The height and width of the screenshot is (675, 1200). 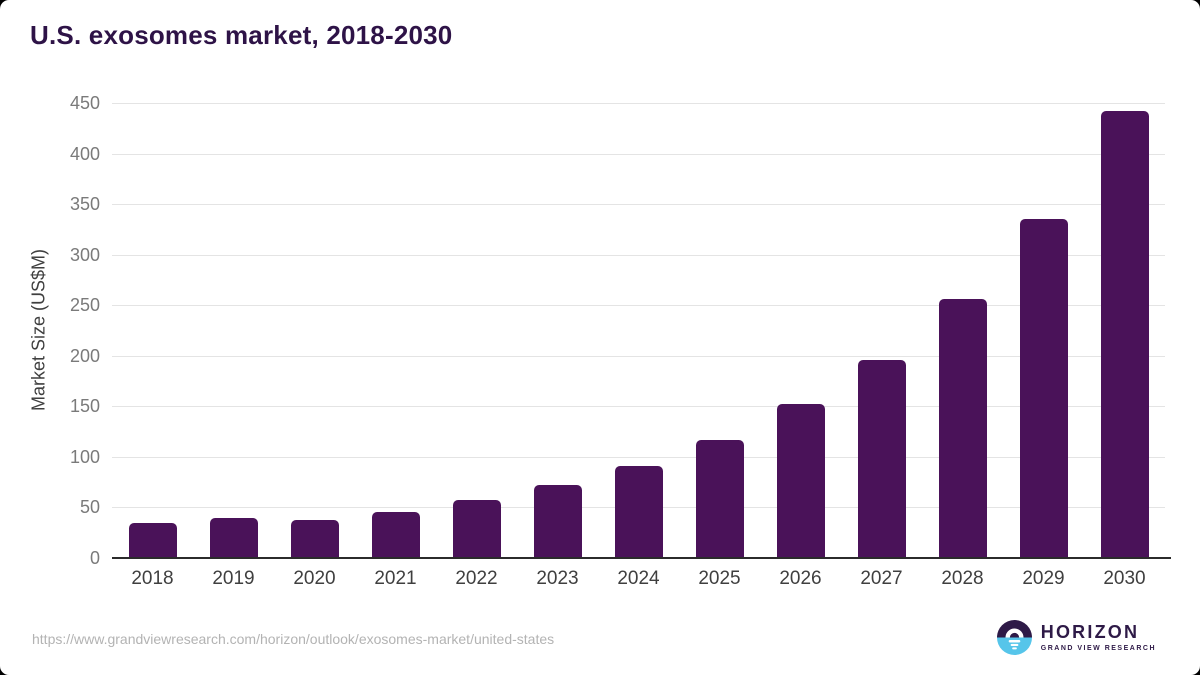 I want to click on bar-2019, so click(x=233, y=537).